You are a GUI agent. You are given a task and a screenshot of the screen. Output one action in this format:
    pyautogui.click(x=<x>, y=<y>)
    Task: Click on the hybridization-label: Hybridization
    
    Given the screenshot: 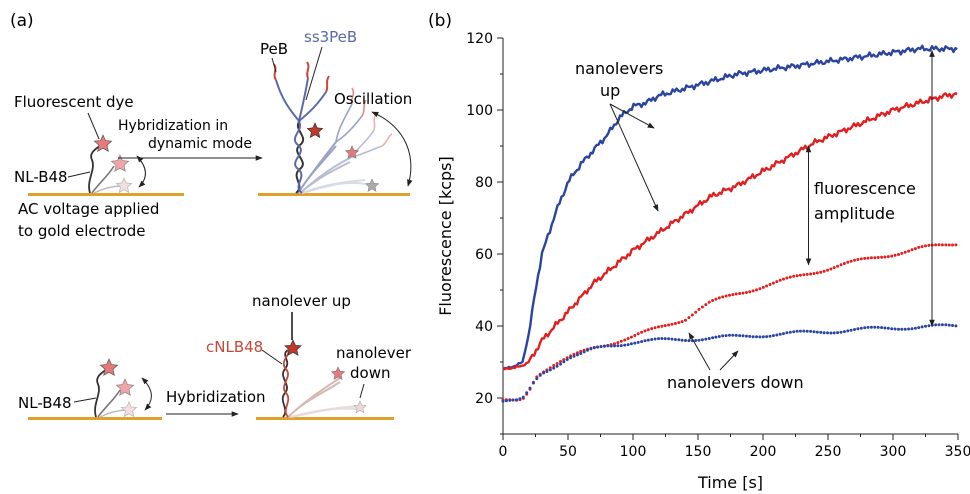 What is the action you would take?
    pyautogui.click(x=216, y=397)
    